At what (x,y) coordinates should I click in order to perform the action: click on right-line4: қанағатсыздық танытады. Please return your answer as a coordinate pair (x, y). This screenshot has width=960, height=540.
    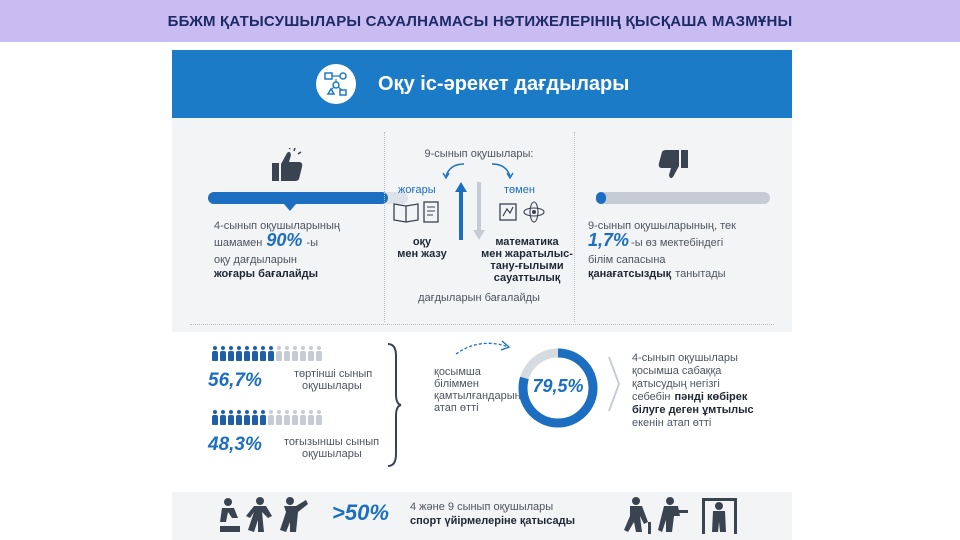
    Looking at the image, I should click on (657, 274).